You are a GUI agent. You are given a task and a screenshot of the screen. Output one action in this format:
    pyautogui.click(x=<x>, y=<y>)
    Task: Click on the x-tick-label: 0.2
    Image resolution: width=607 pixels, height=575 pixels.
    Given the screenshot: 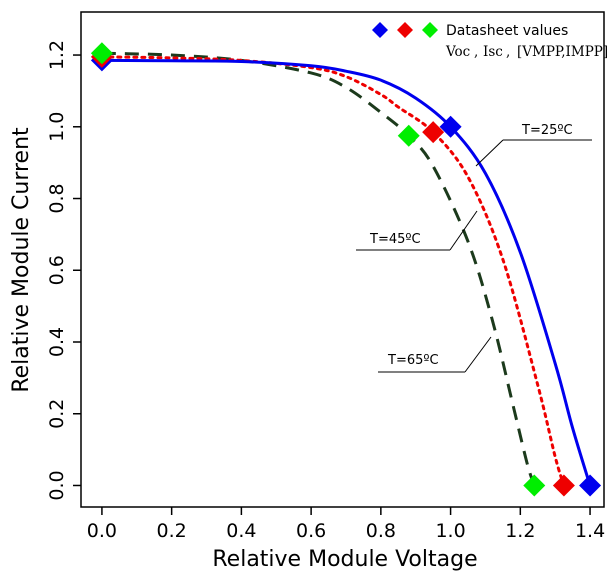 What is the action you would take?
    pyautogui.click(x=172, y=531)
    